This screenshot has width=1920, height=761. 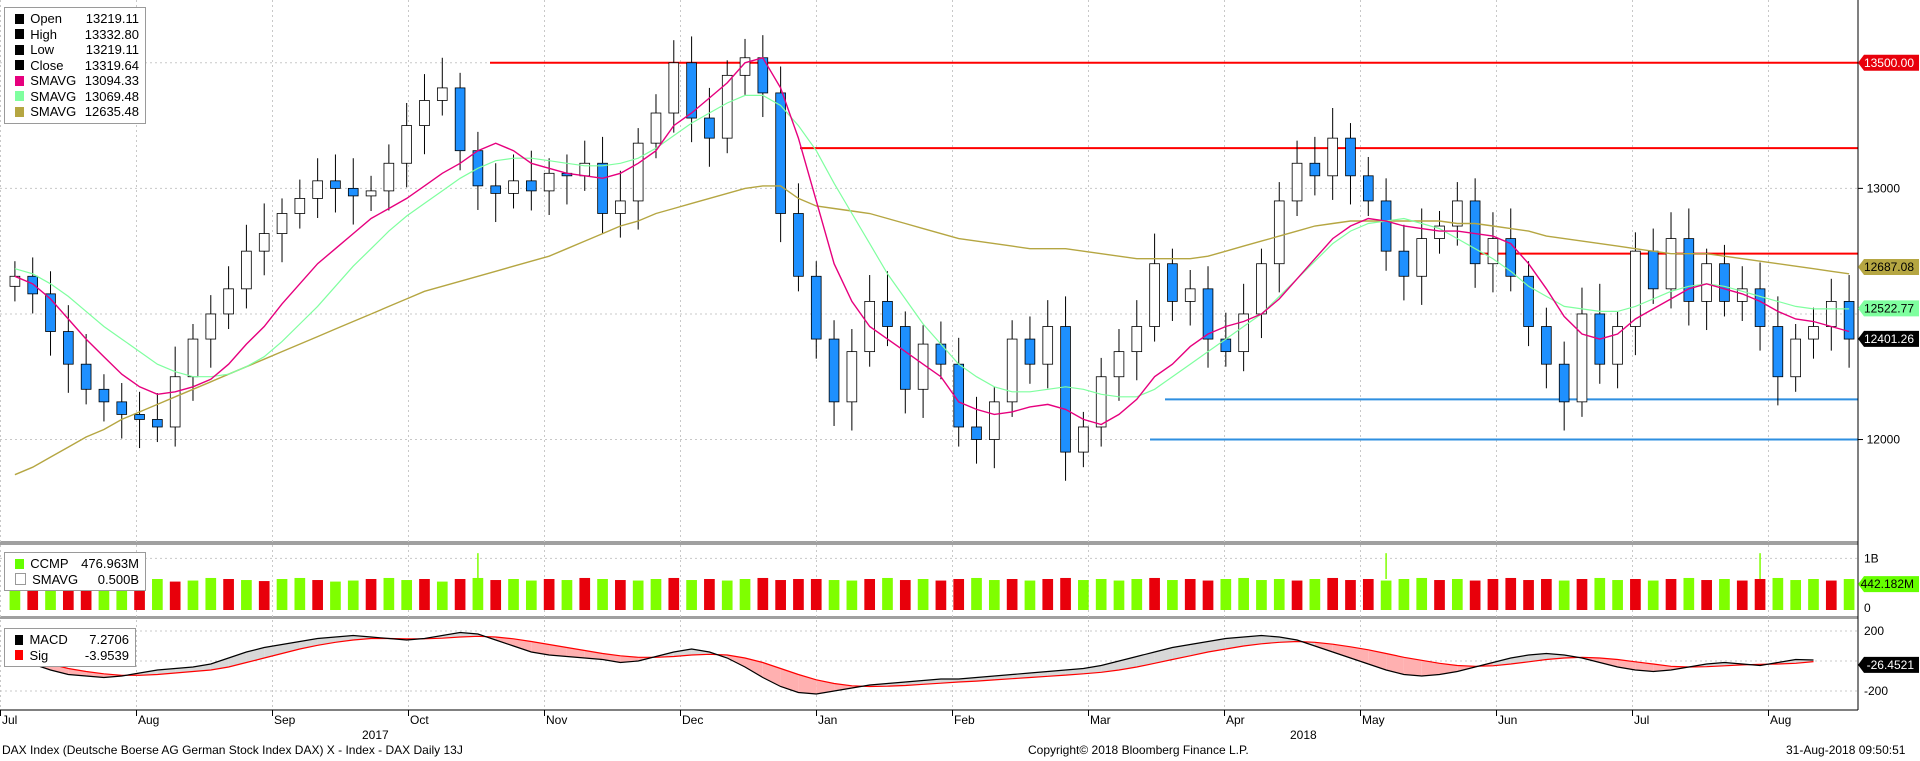 What do you see at coordinates (42, 49) in the screenshot?
I see `legend-series-name: Low` at bounding box center [42, 49].